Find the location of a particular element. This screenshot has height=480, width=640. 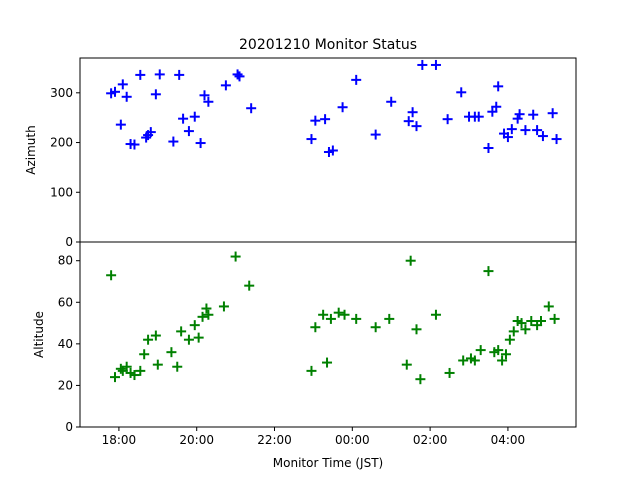

chart-title: 20201210 Monitor Status is located at coordinates (328, 45).